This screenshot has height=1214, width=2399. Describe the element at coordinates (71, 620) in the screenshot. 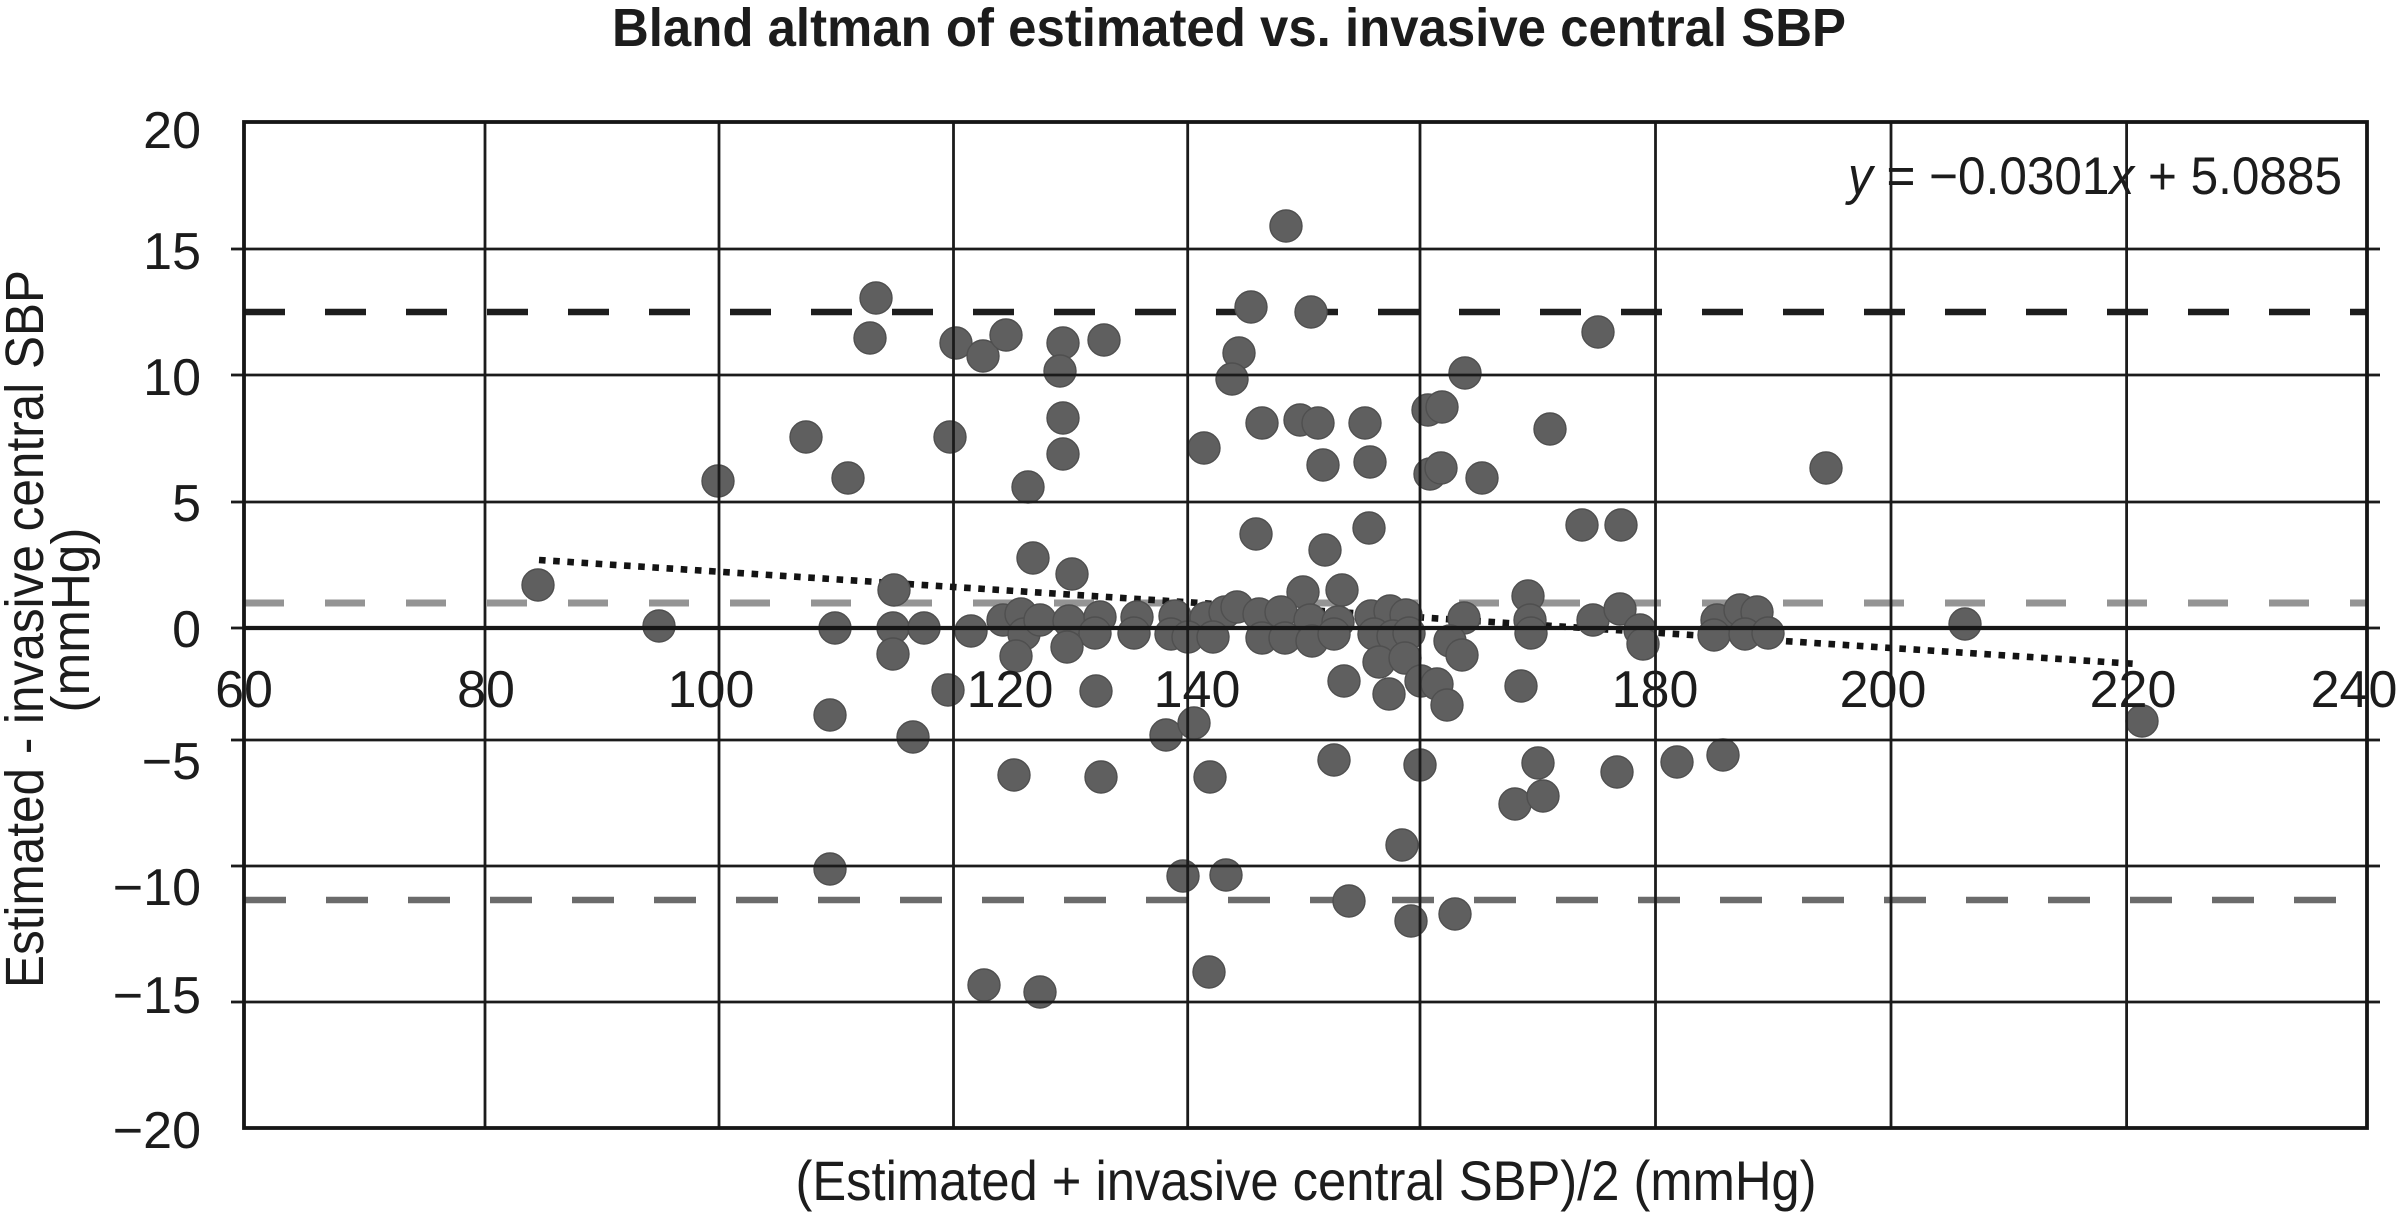

I see `svg-text: (mmHg)` at that location.